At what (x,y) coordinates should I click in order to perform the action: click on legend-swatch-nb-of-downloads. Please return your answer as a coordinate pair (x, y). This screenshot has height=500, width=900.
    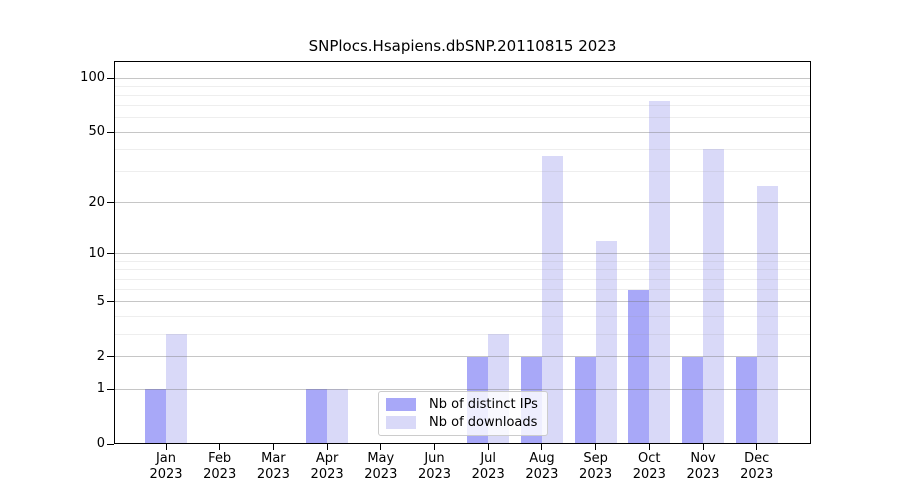
    Looking at the image, I should click on (401, 422).